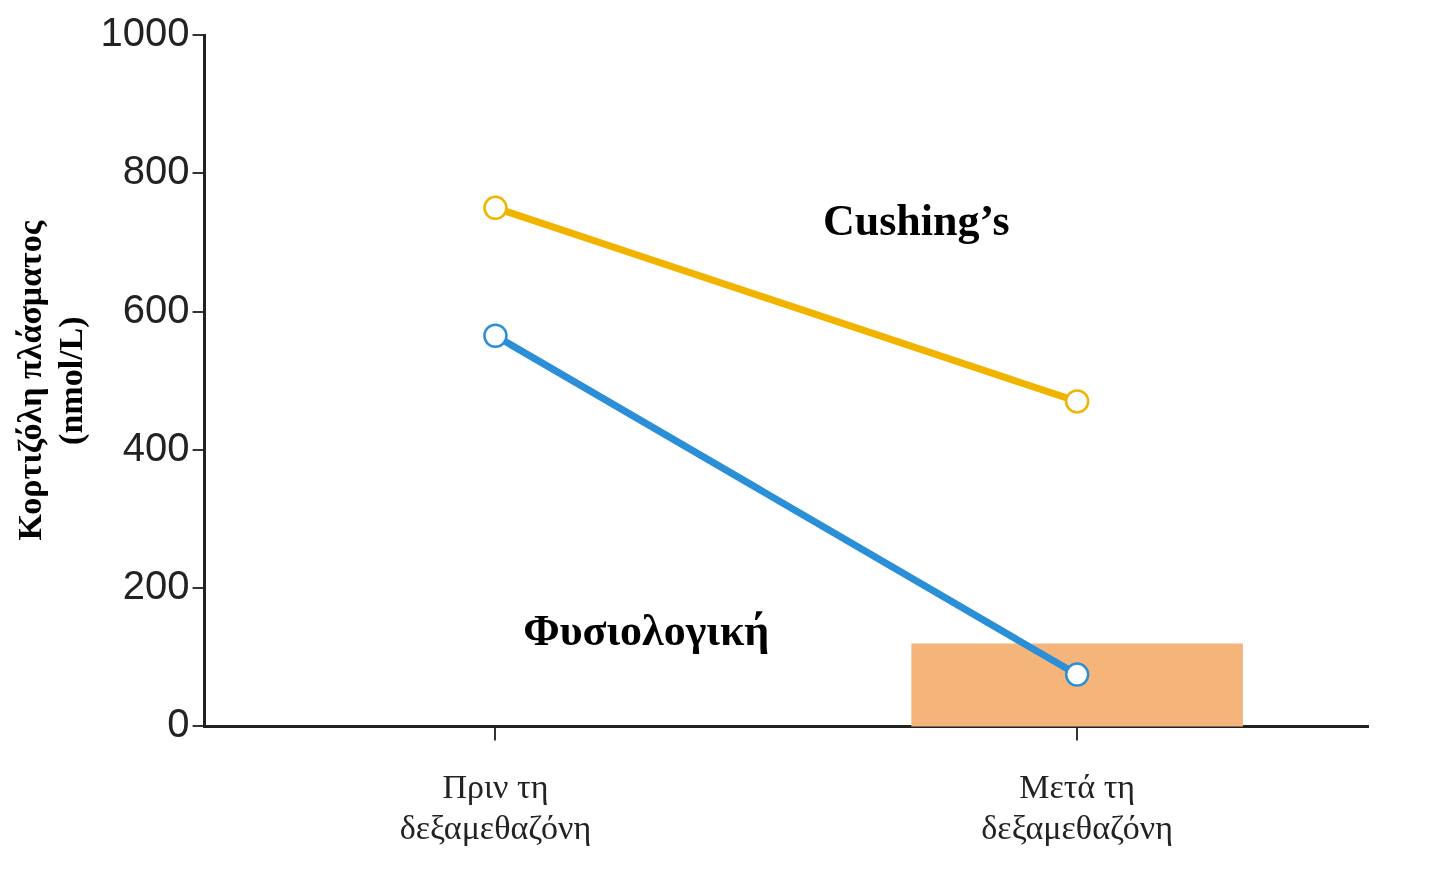  Describe the element at coordinates (156, 170) in the screenshot. I see `y-tick-label: 800` at that location.